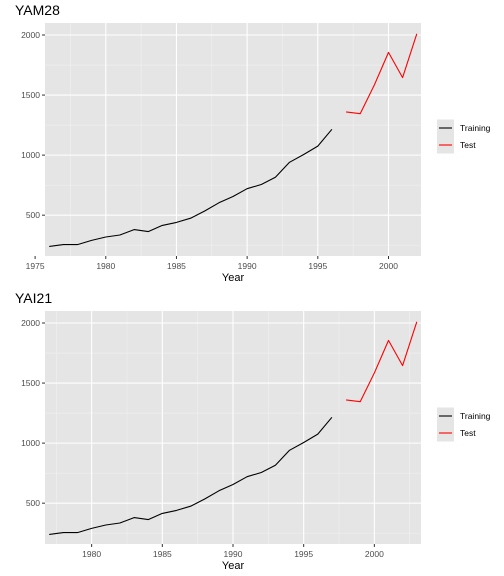 This screenshot has height=576, width=504. Describe the element at coordinates (37, 10) in the screenshot. I see `chart-title: YAM28` at that location.